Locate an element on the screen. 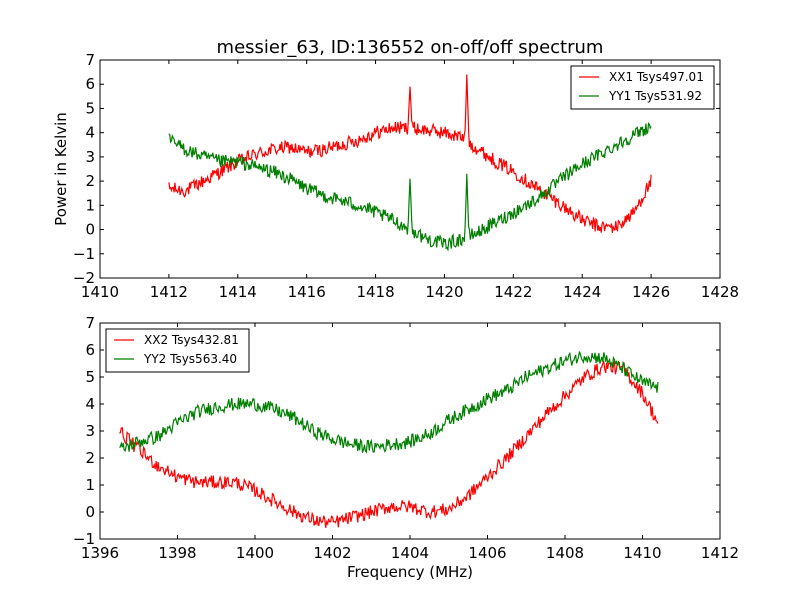 The width and height of the screenshot is (800, 600). legend-entry: YY2 Tsys563.40 is located at coordinates (190, 359).